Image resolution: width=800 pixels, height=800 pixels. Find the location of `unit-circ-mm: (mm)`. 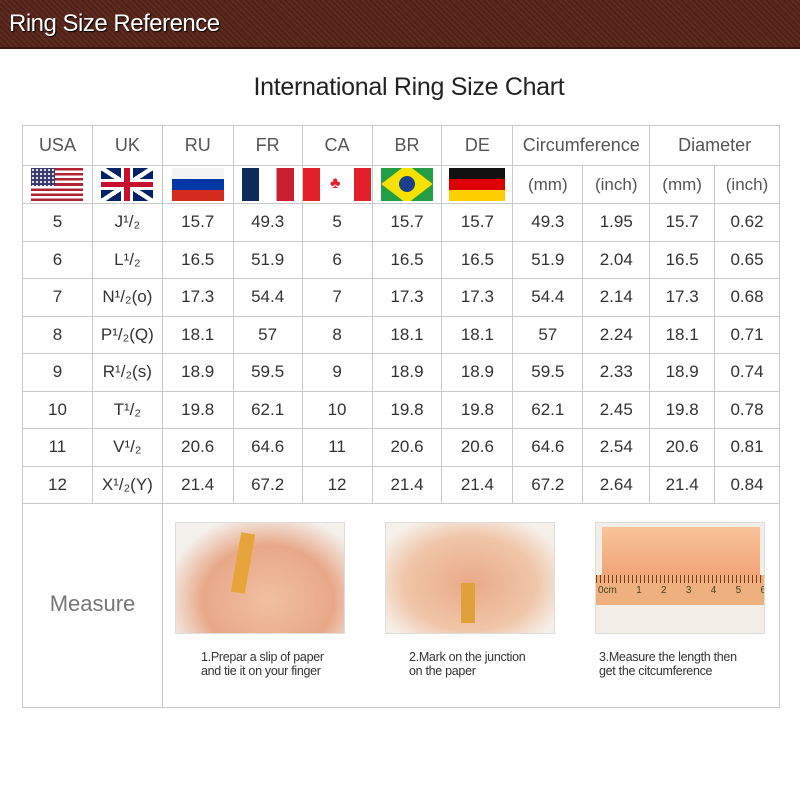

unit-circ-mm: (mm) is located at coordinates (548, 184).